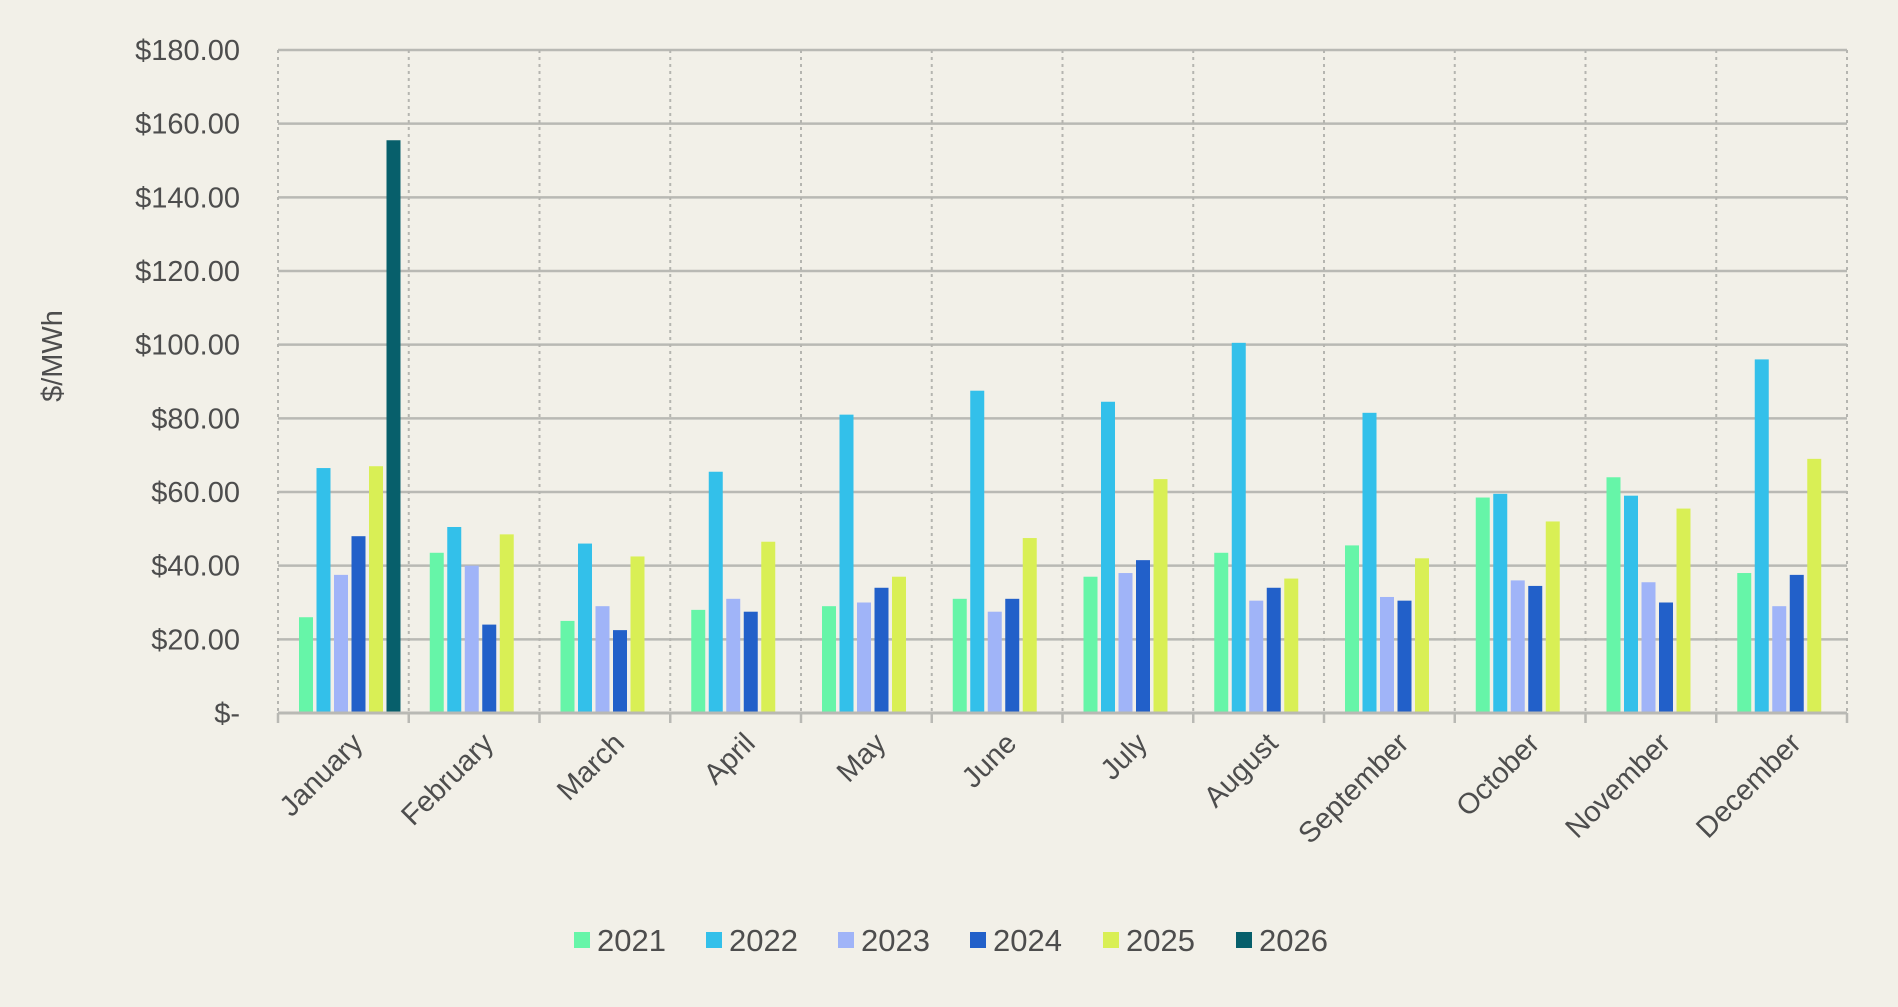  What do you see at coordinates (1613, 595) in the screenshot?
I see `bar-2021-november` at bounding box center [1613, 595].